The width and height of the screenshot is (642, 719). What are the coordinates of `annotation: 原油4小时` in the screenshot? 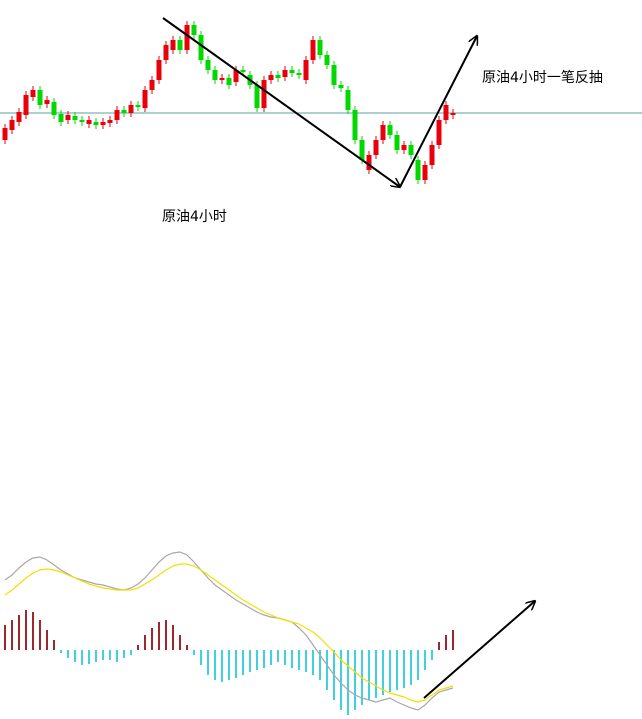 It's located at (194, 217).